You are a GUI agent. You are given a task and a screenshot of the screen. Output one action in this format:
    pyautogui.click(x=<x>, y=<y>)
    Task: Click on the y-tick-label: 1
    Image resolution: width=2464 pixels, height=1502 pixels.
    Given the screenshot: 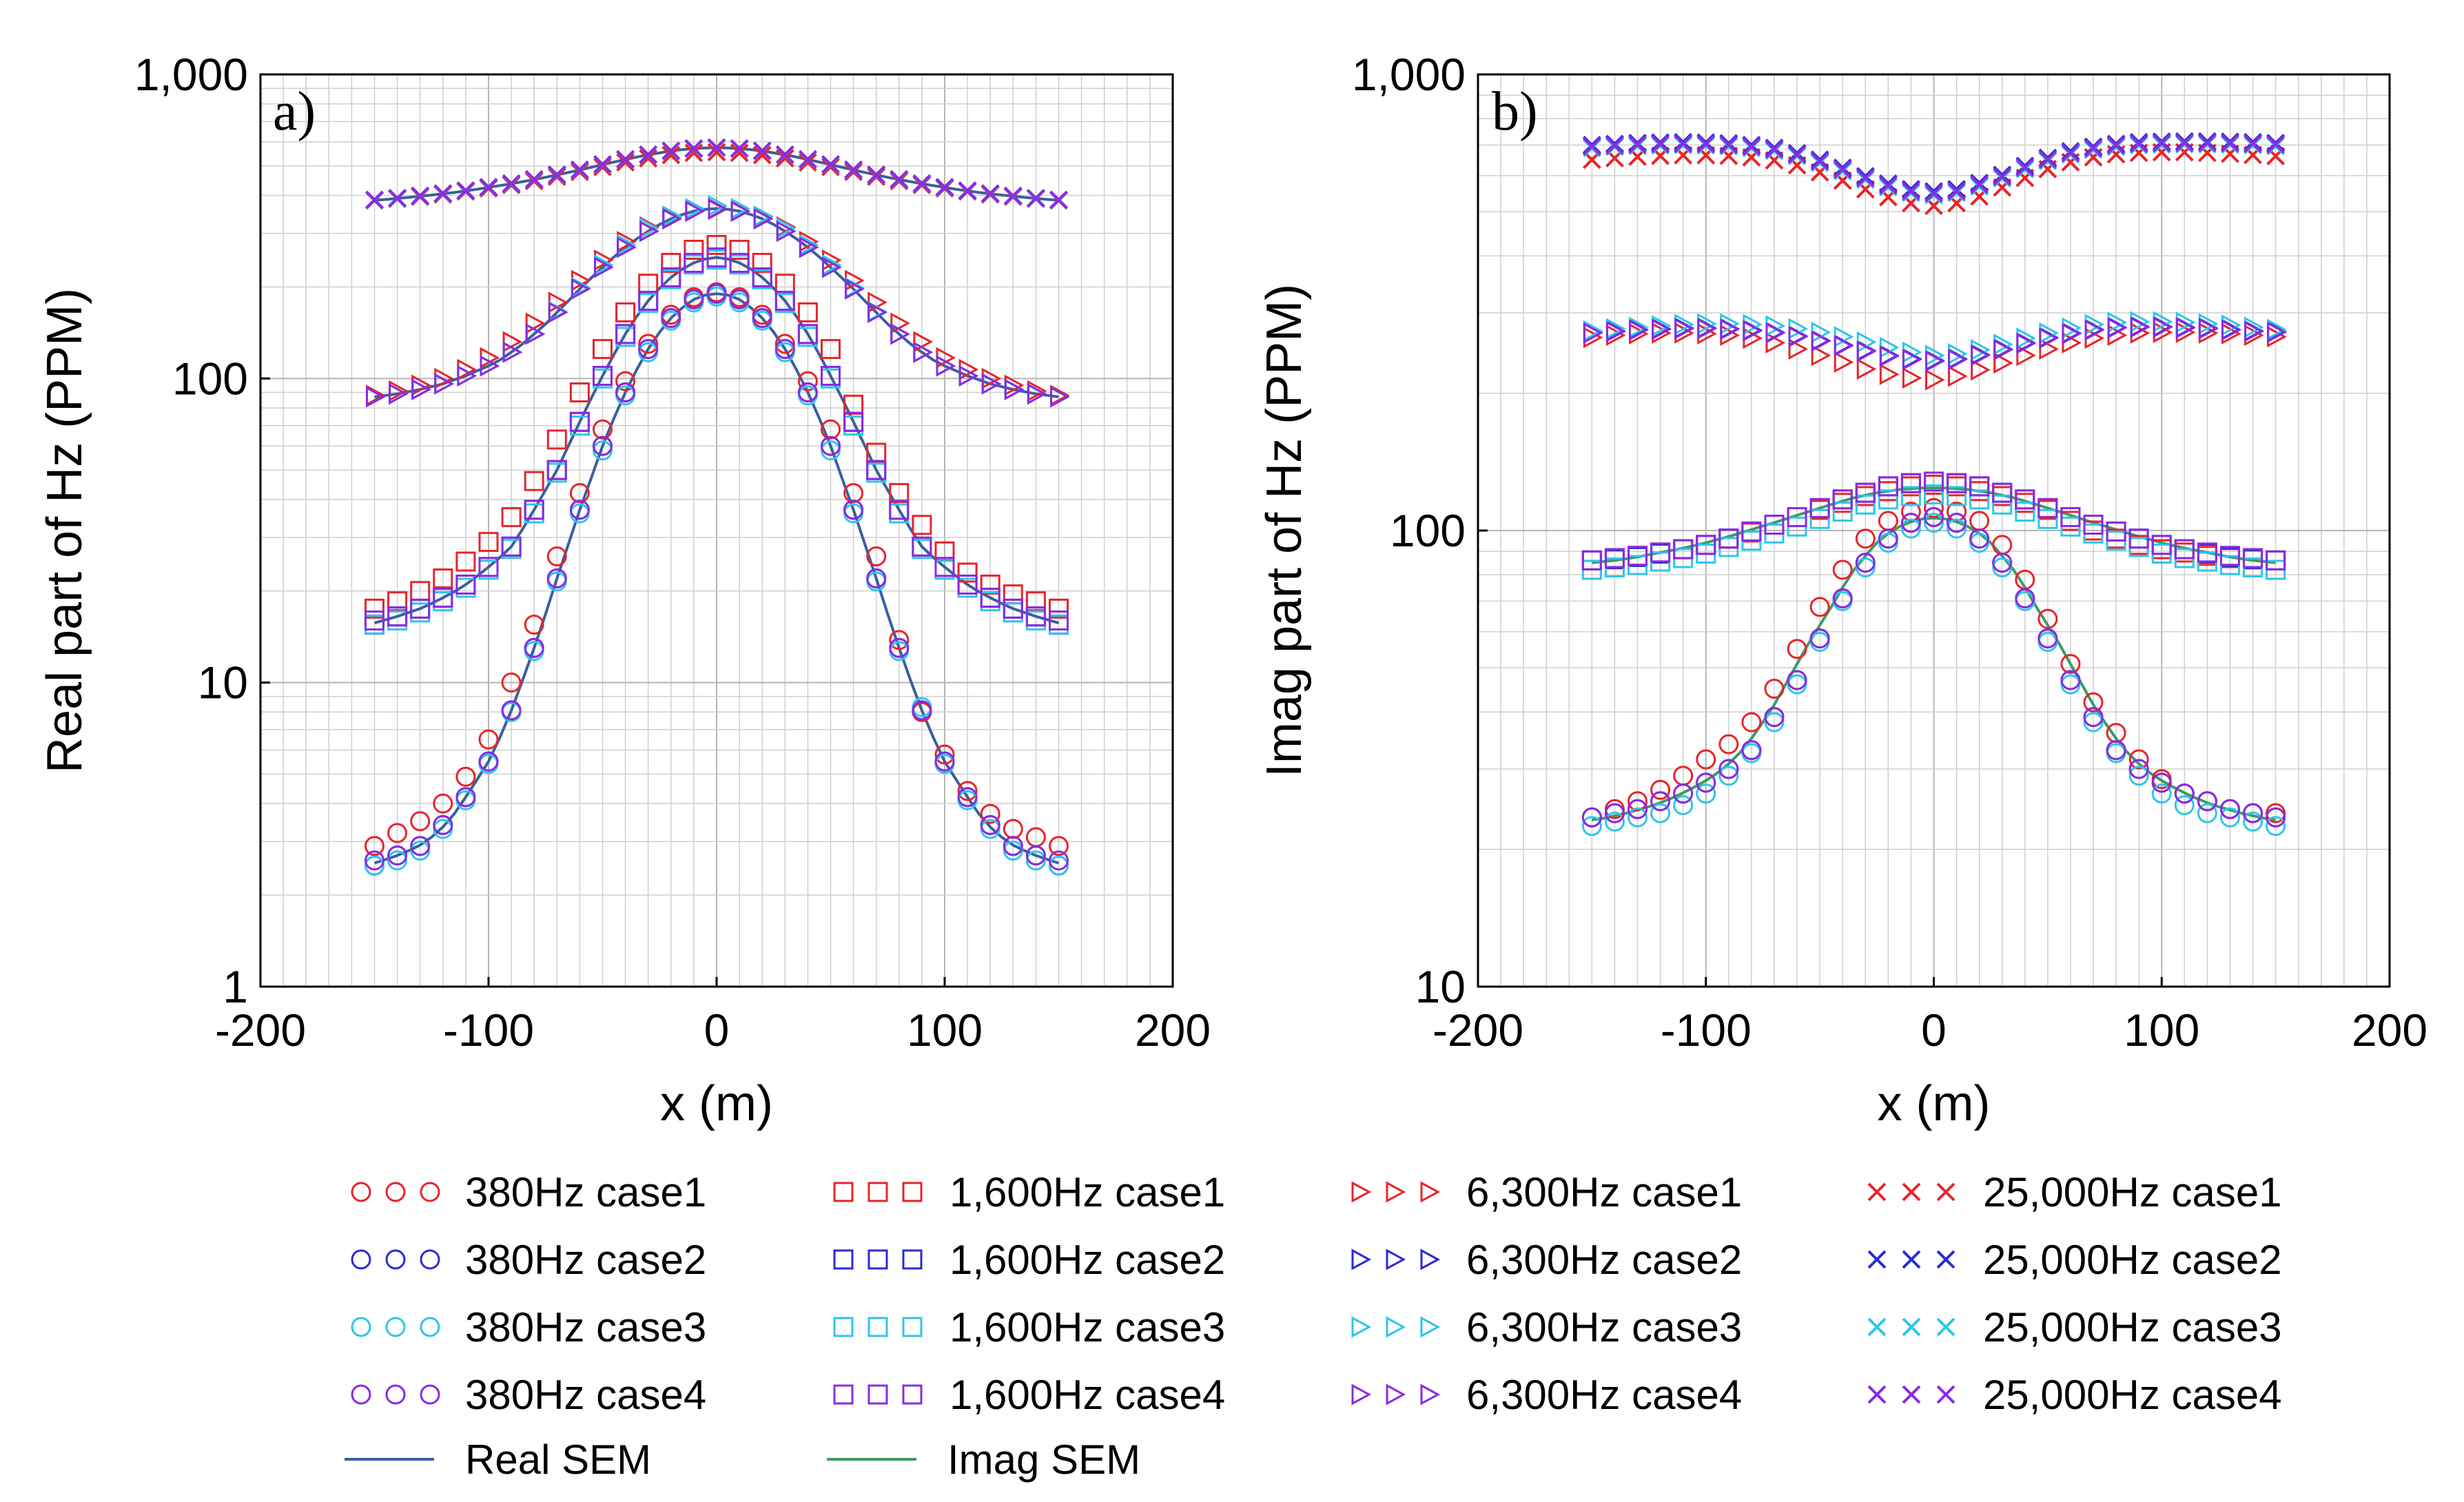 What is the action you would take?
    pyautogui.click(x=235, y=986)
    